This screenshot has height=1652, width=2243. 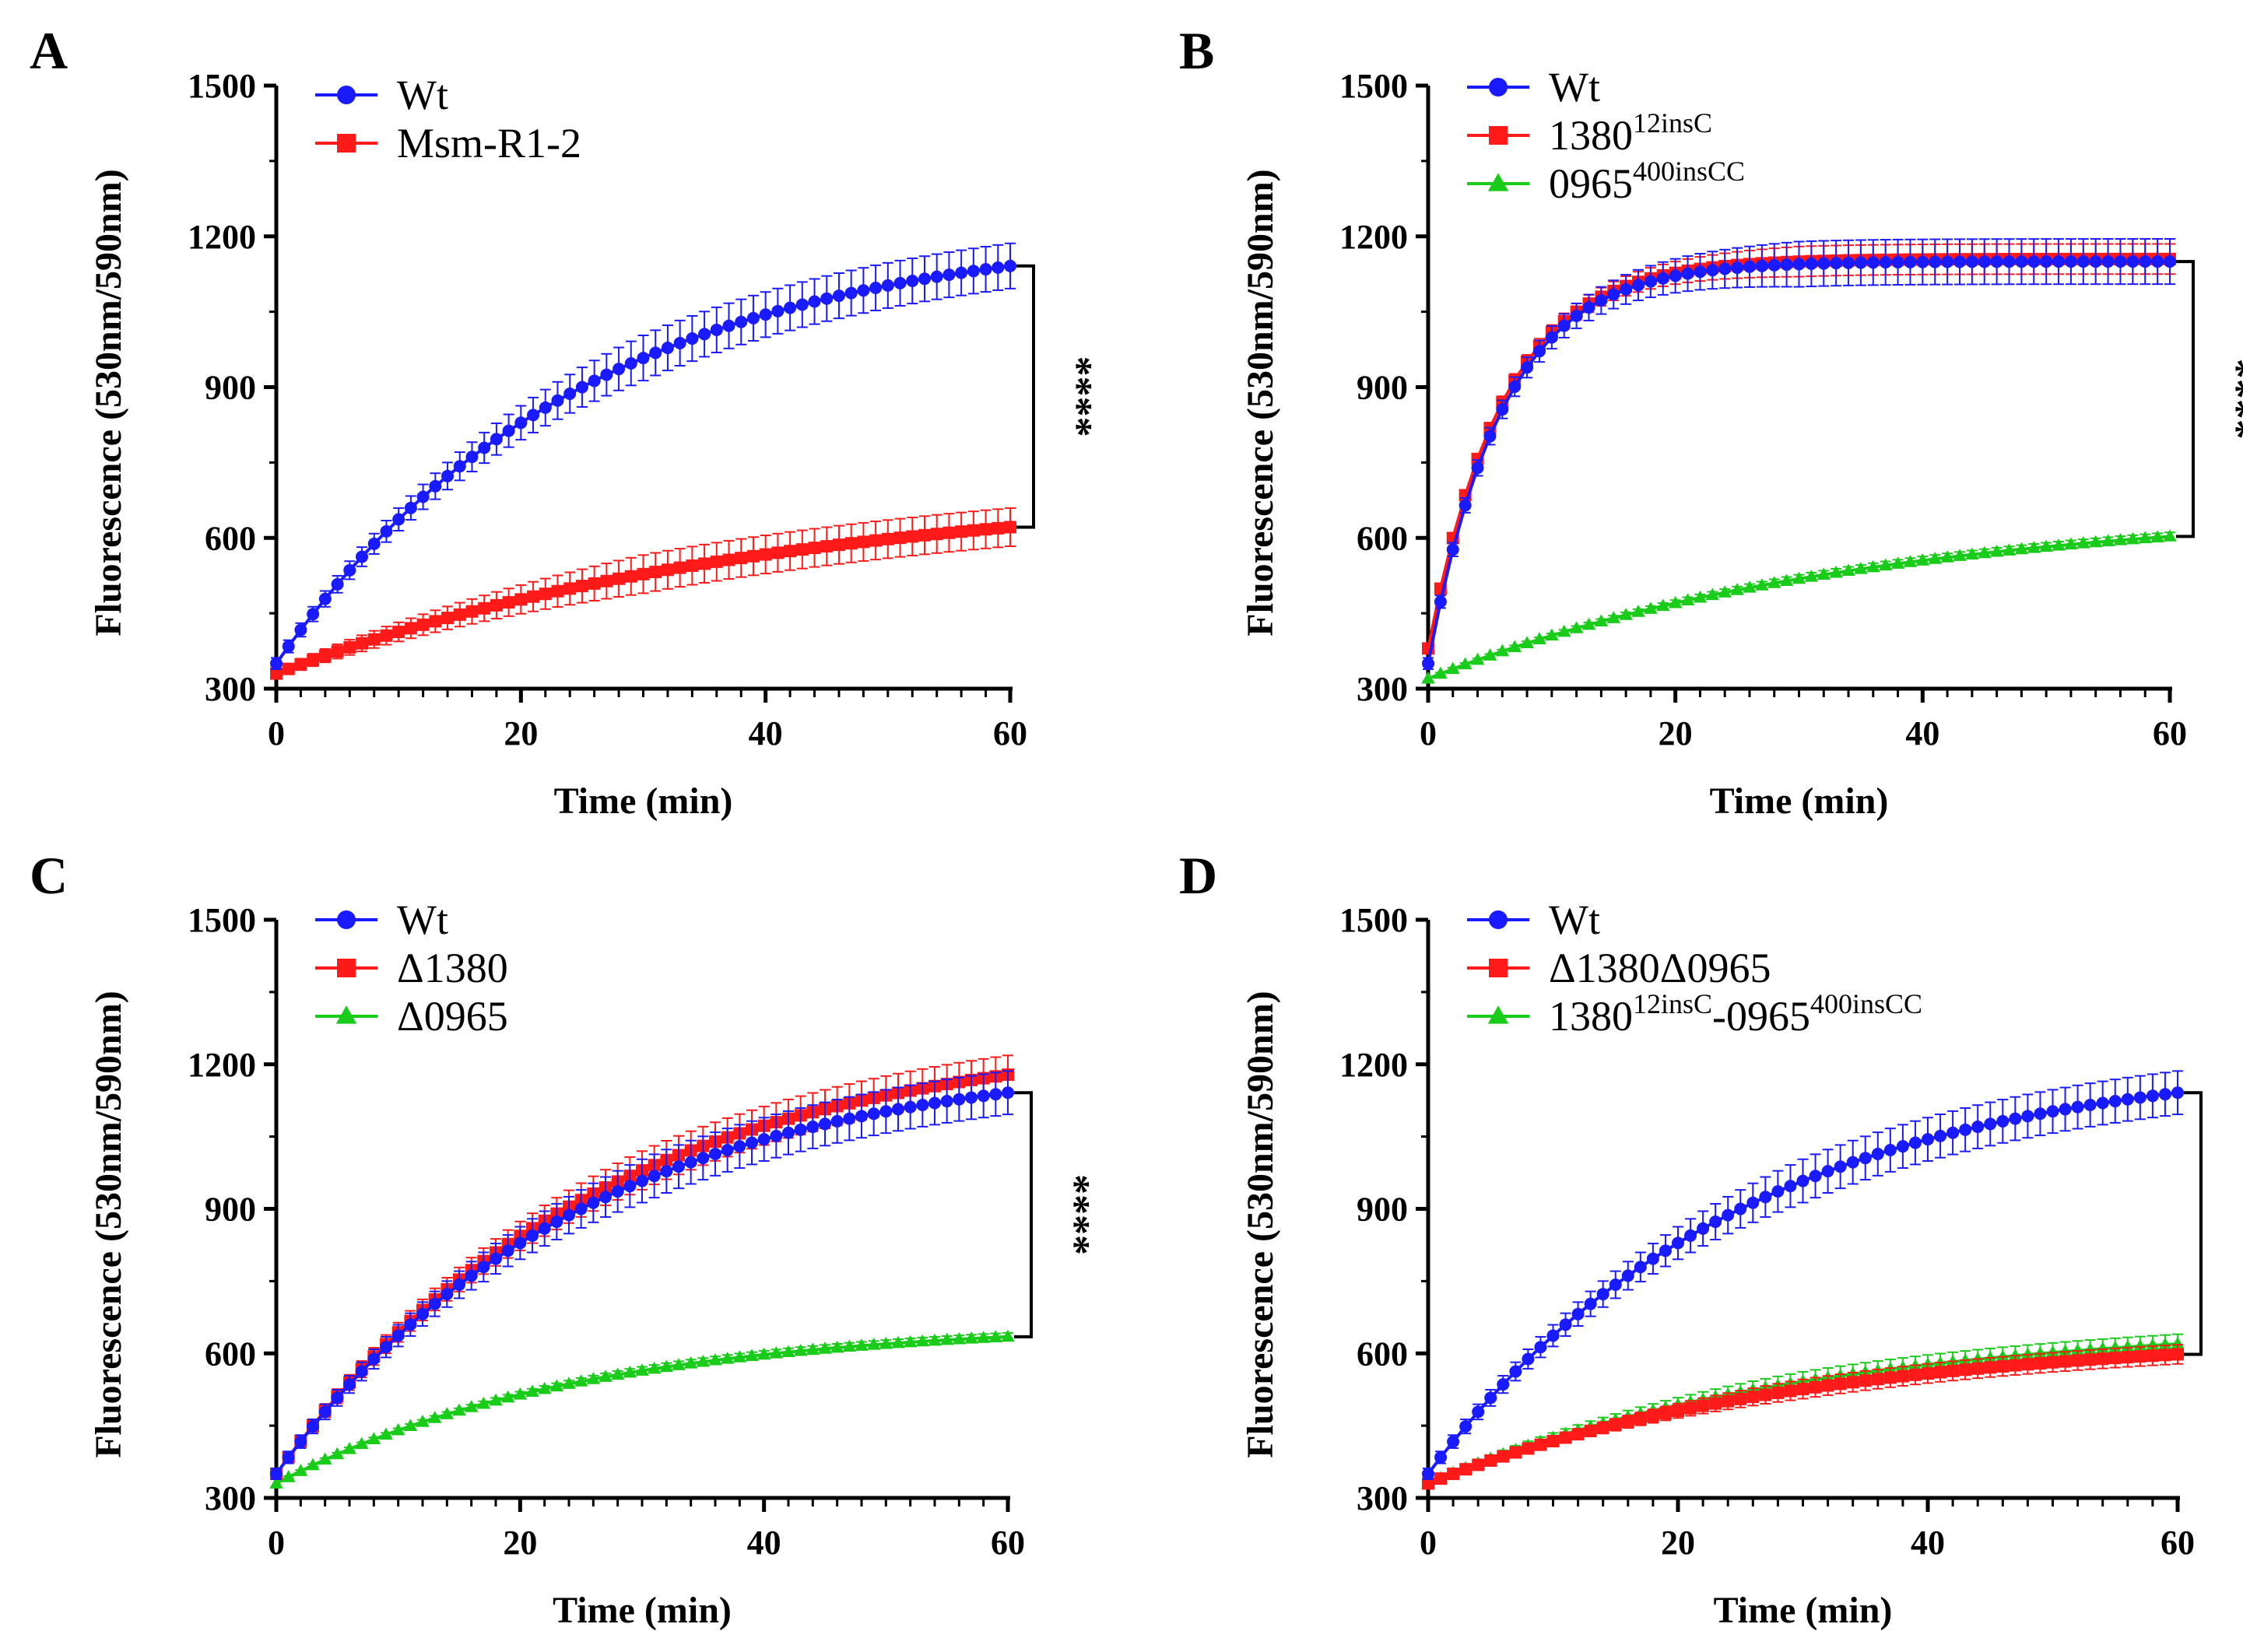 I want to click on series-Wt, so click(x=643, y=456).